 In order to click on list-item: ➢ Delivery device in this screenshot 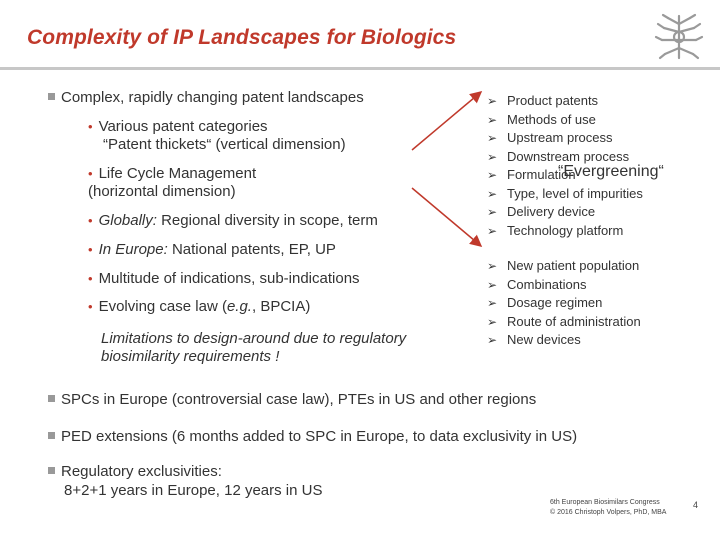, I will do `click(541, 211)`.